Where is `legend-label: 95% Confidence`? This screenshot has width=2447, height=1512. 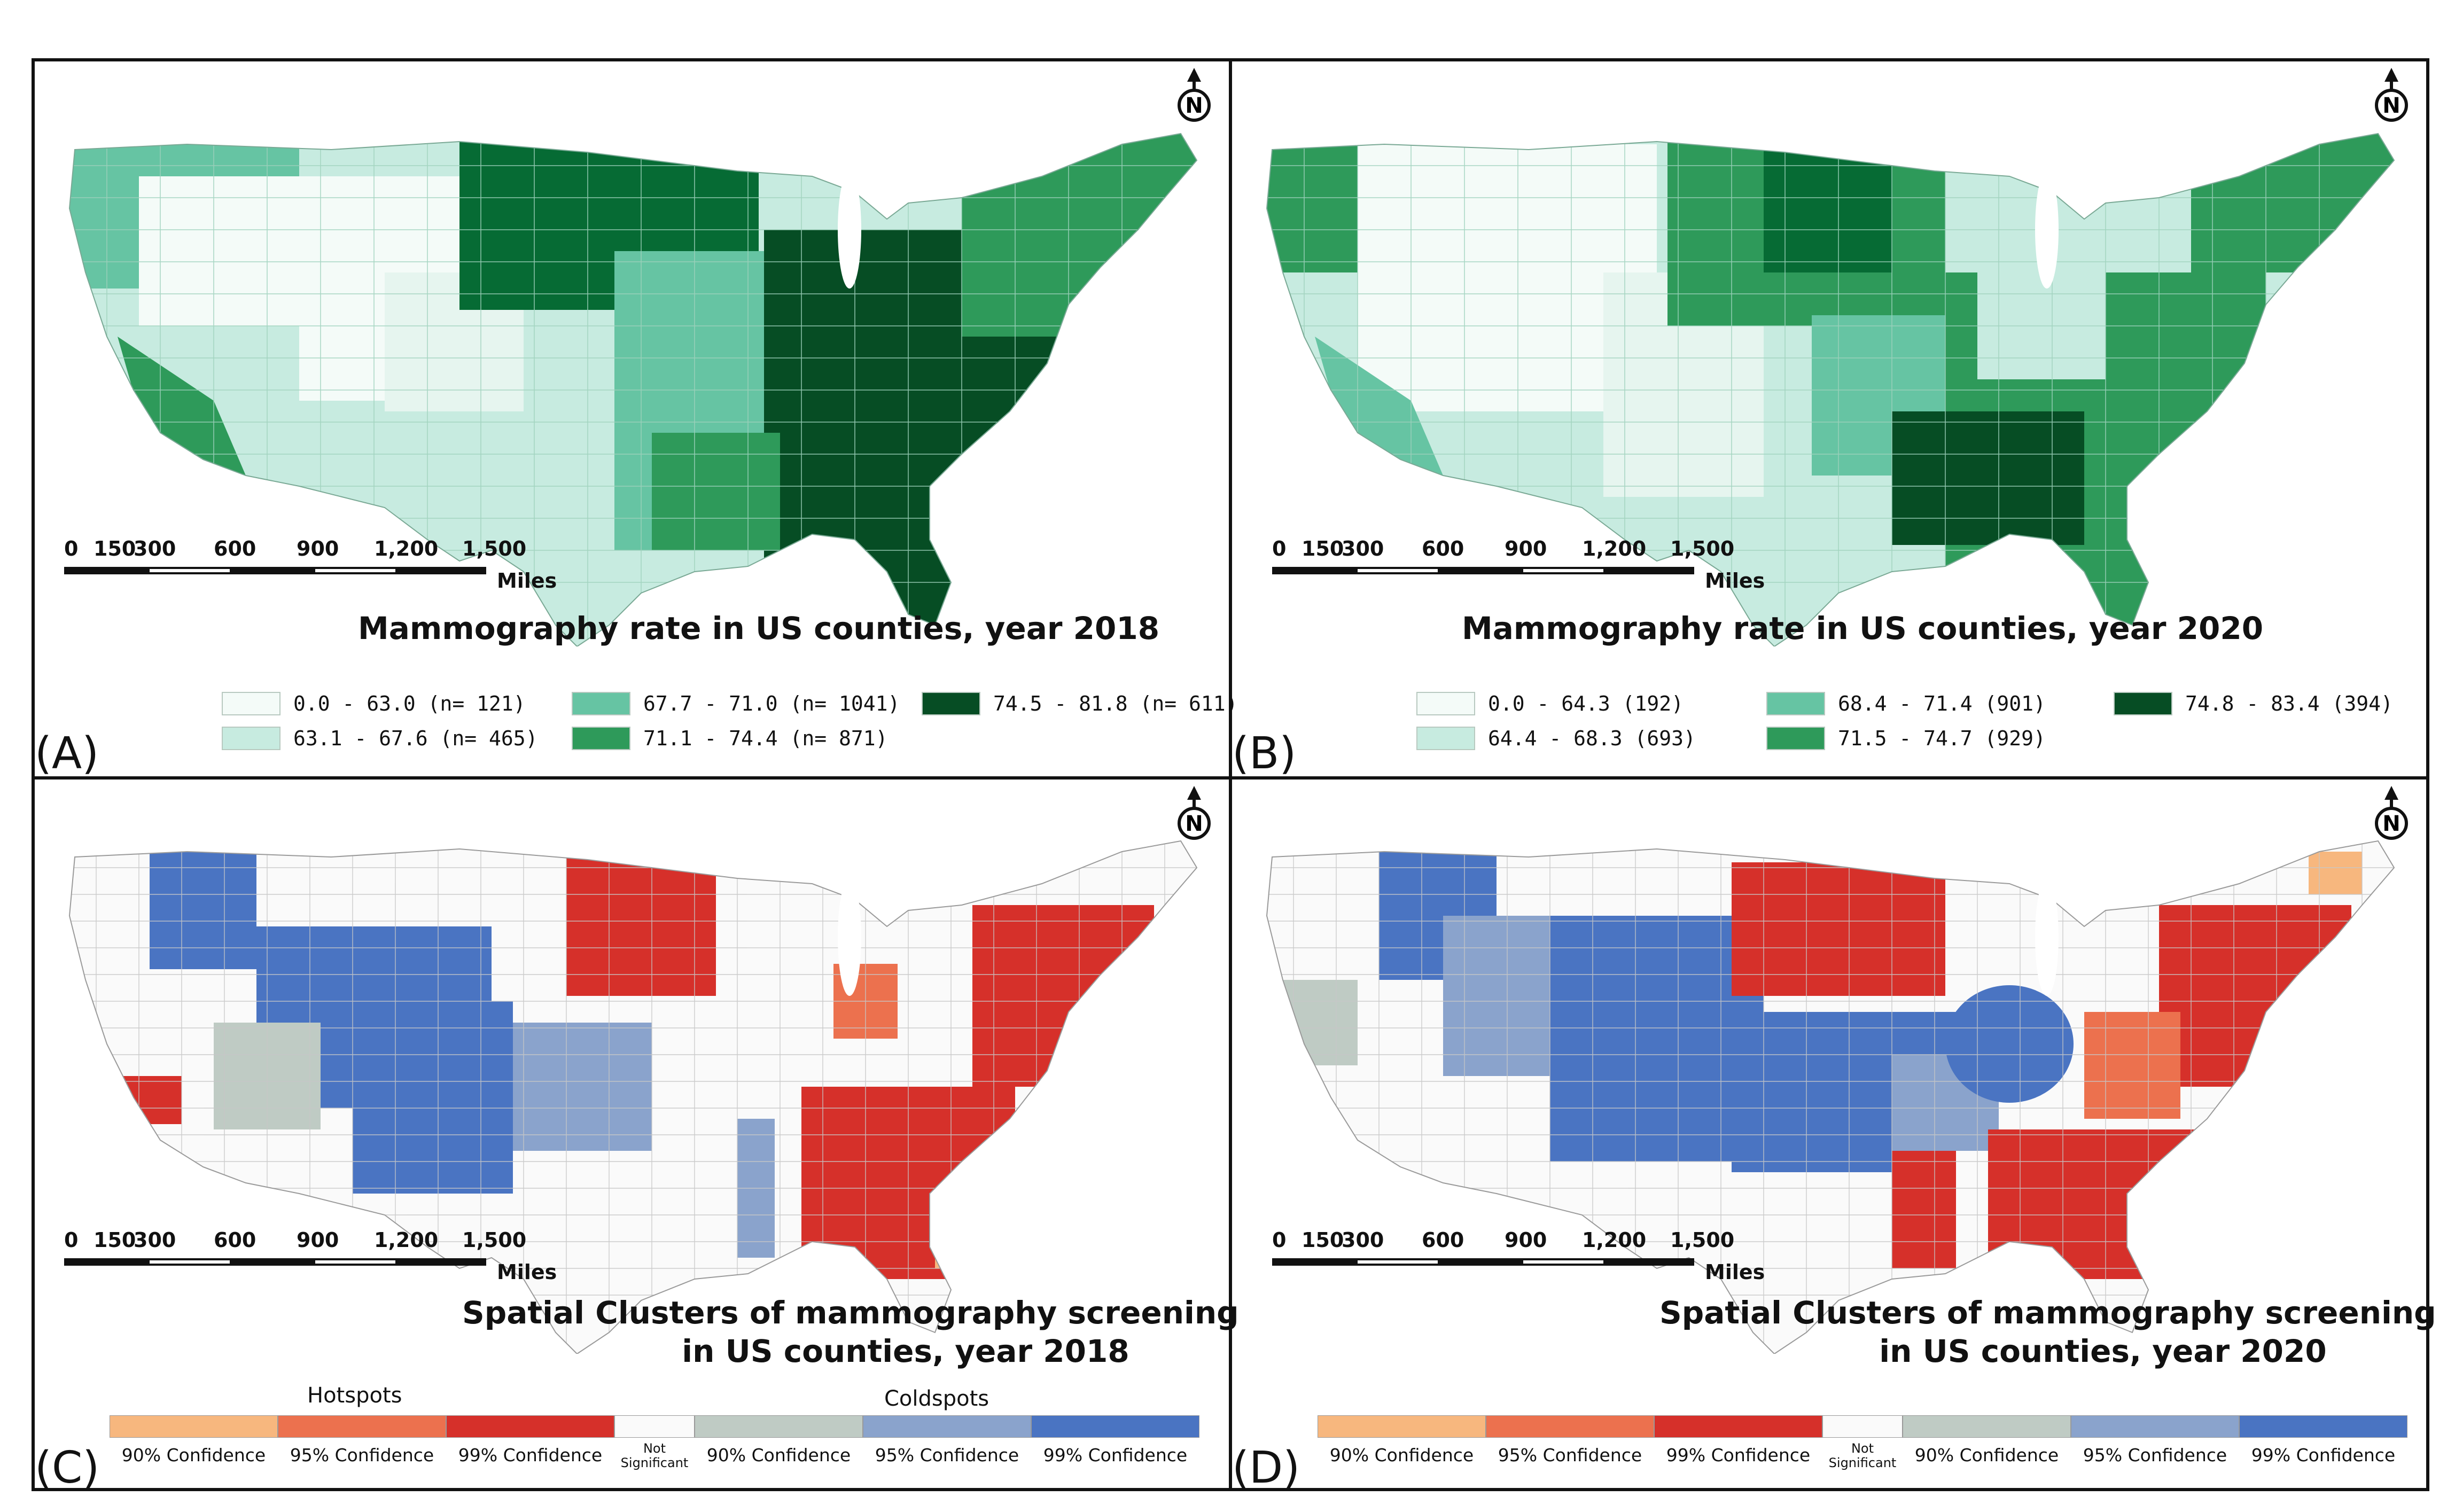 legend-label: 95% Confidence is located at coordinates (1570, 1455).